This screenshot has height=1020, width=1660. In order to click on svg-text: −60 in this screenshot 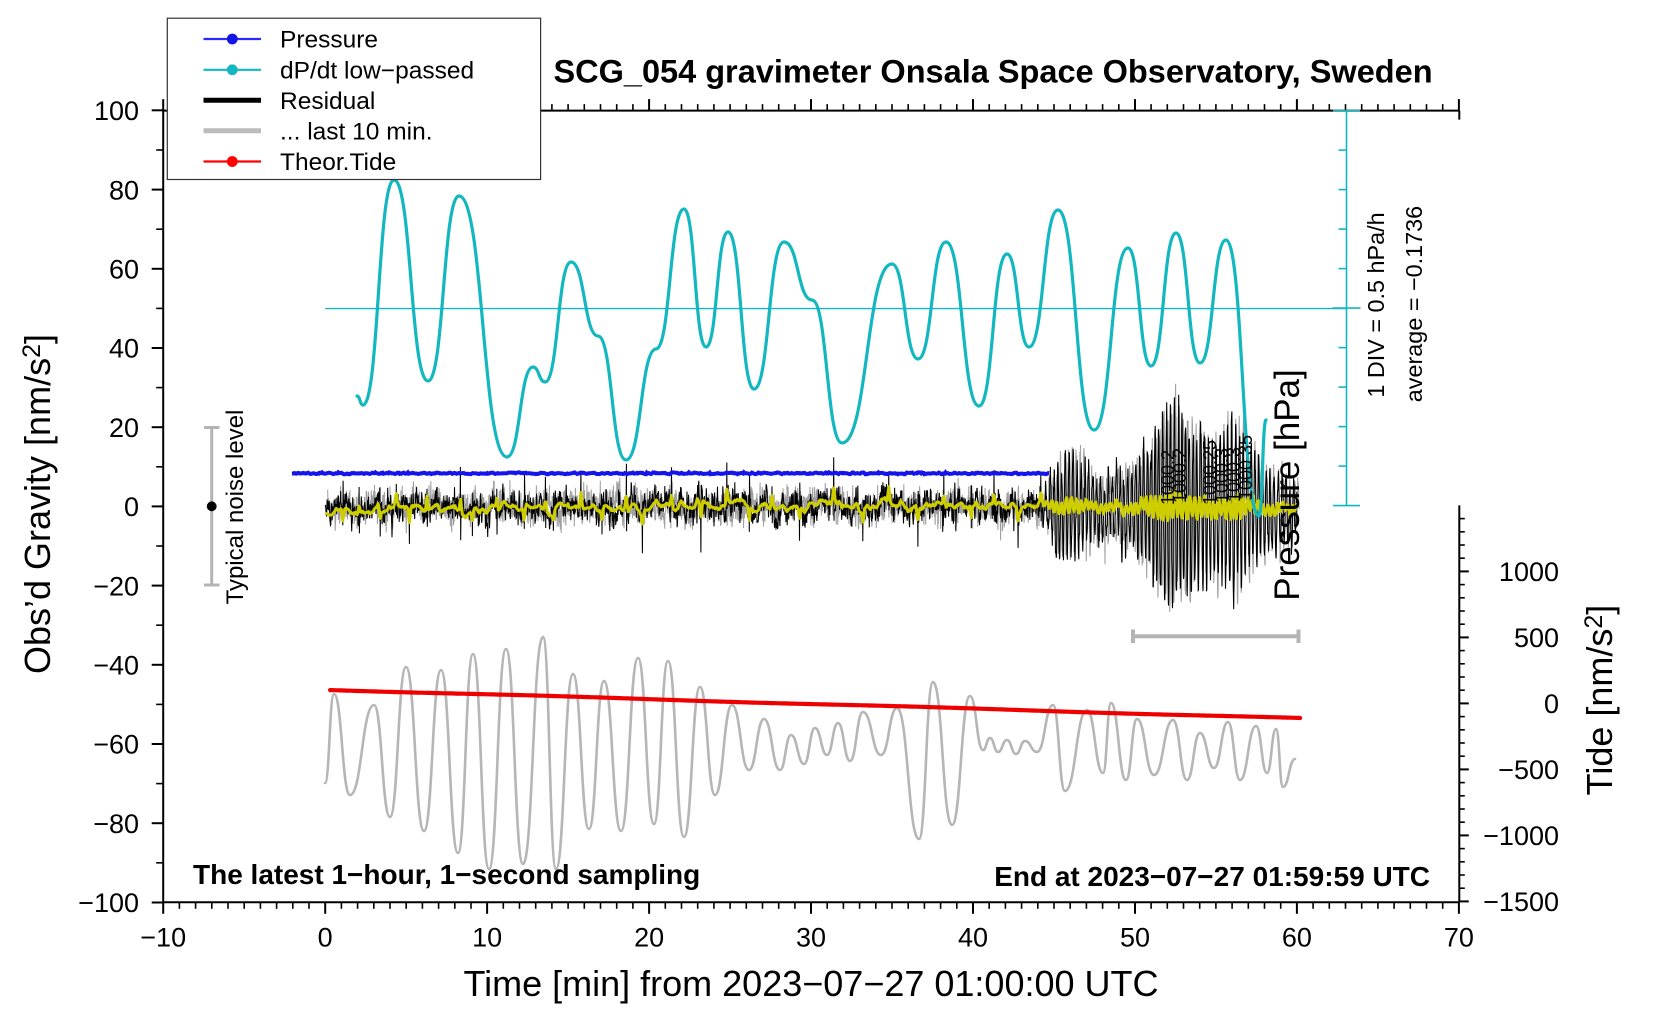, I will do `click(116, 745)`.